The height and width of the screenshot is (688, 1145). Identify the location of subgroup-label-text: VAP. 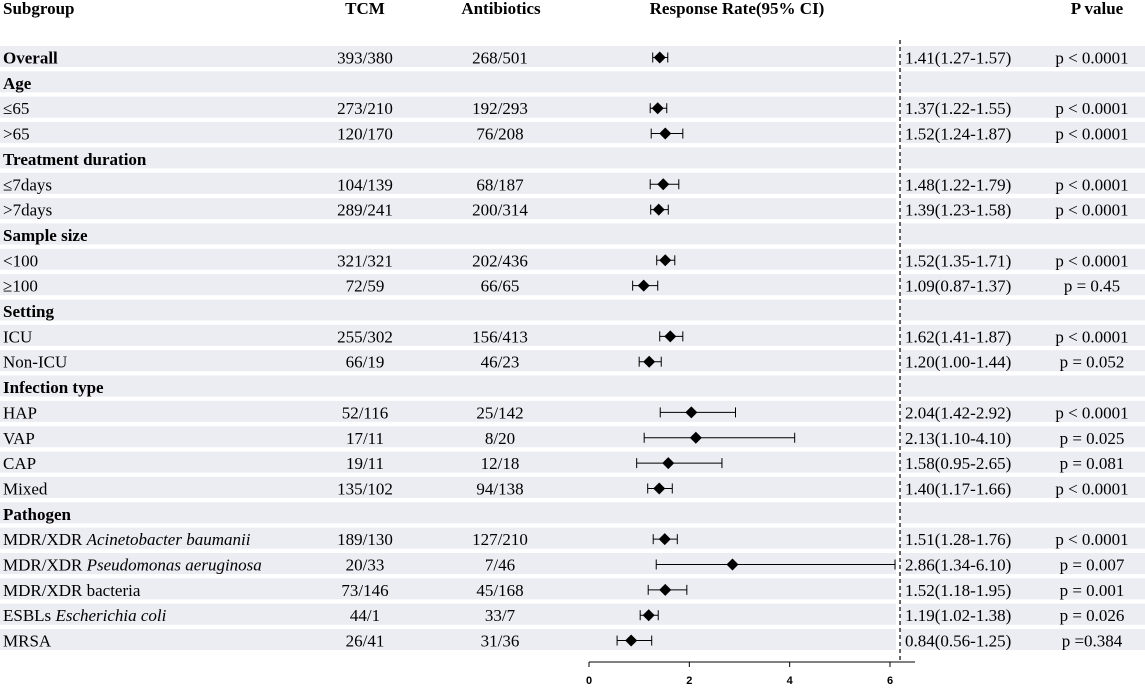
(19, 438).